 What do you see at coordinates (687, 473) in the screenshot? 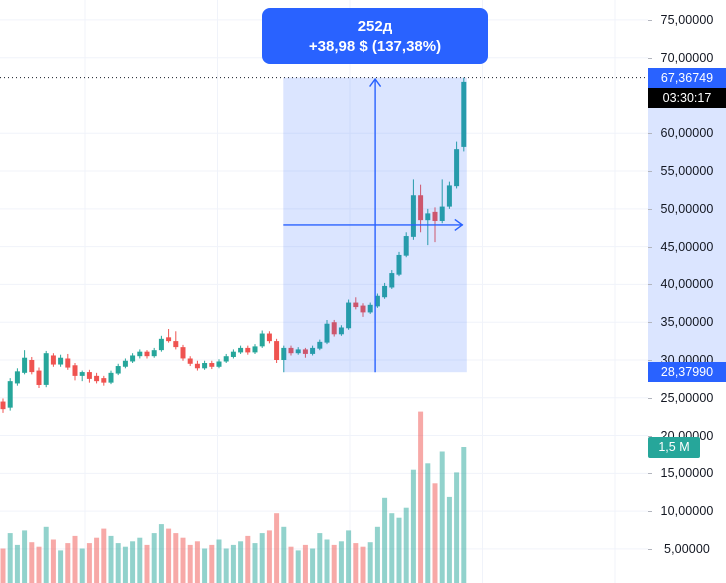
I see `price-tick-label: 15,00000` at bounding box center [687, 473].